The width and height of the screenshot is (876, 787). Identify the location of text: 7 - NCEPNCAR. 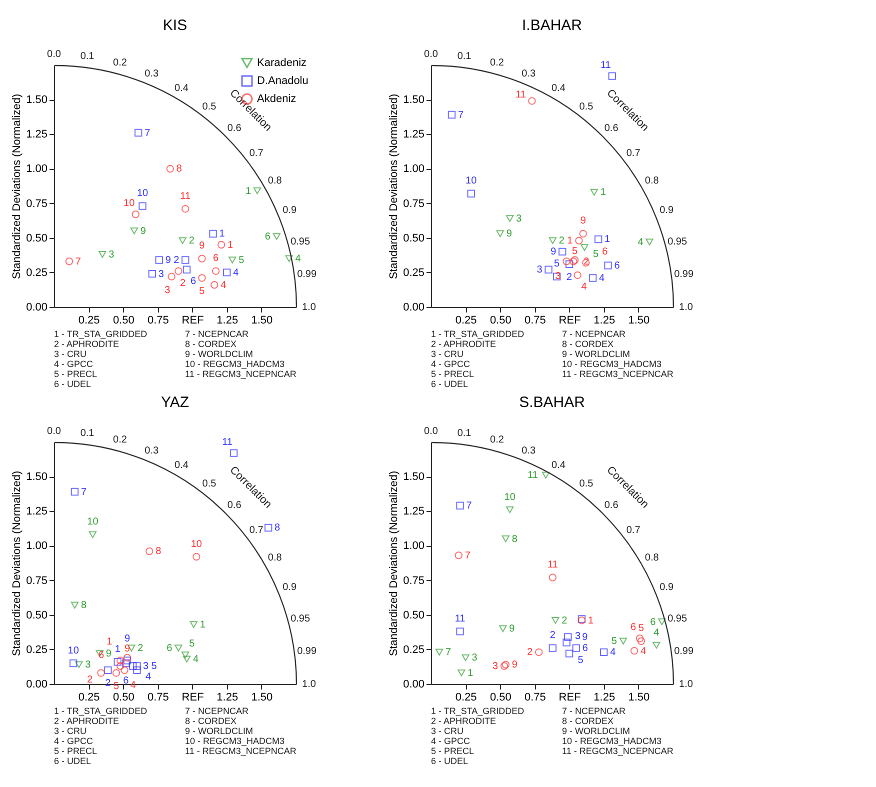
(217, 711).